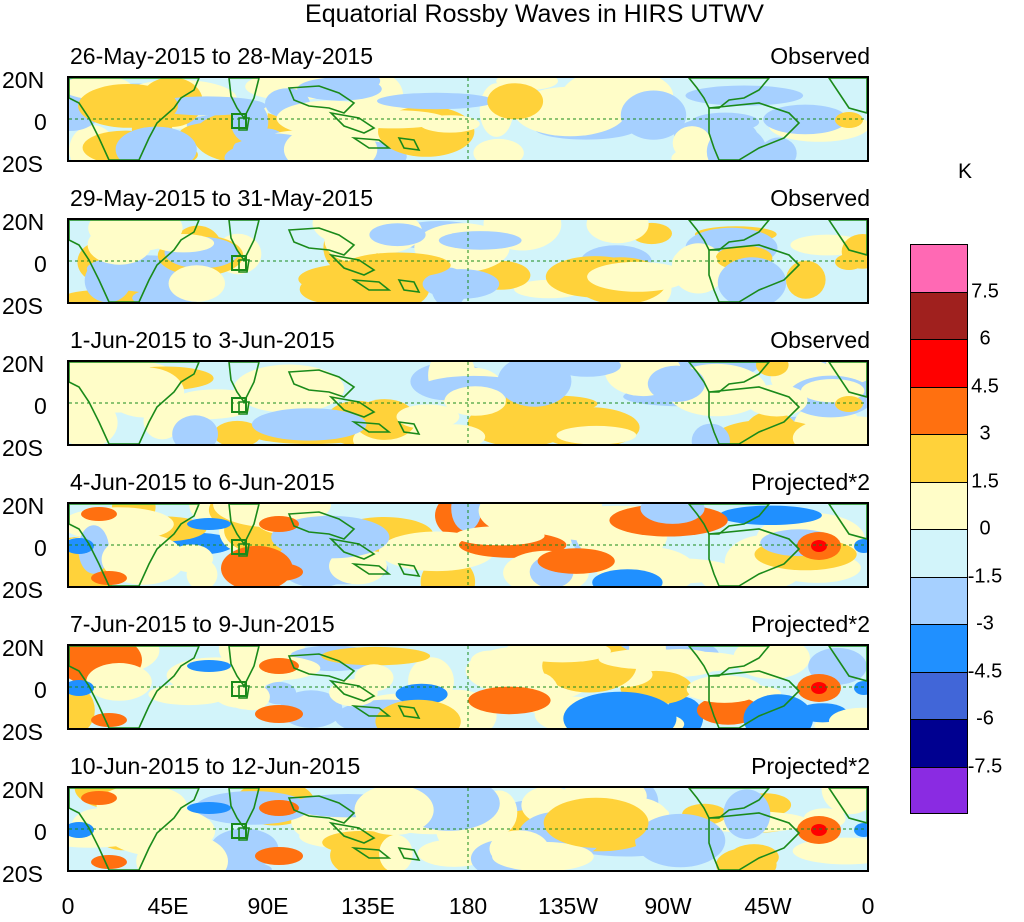  What do you see at coordinates (568, 906) in the screenshot?
I see `x-tick-label: 135W` at bounding box center [568, 906].